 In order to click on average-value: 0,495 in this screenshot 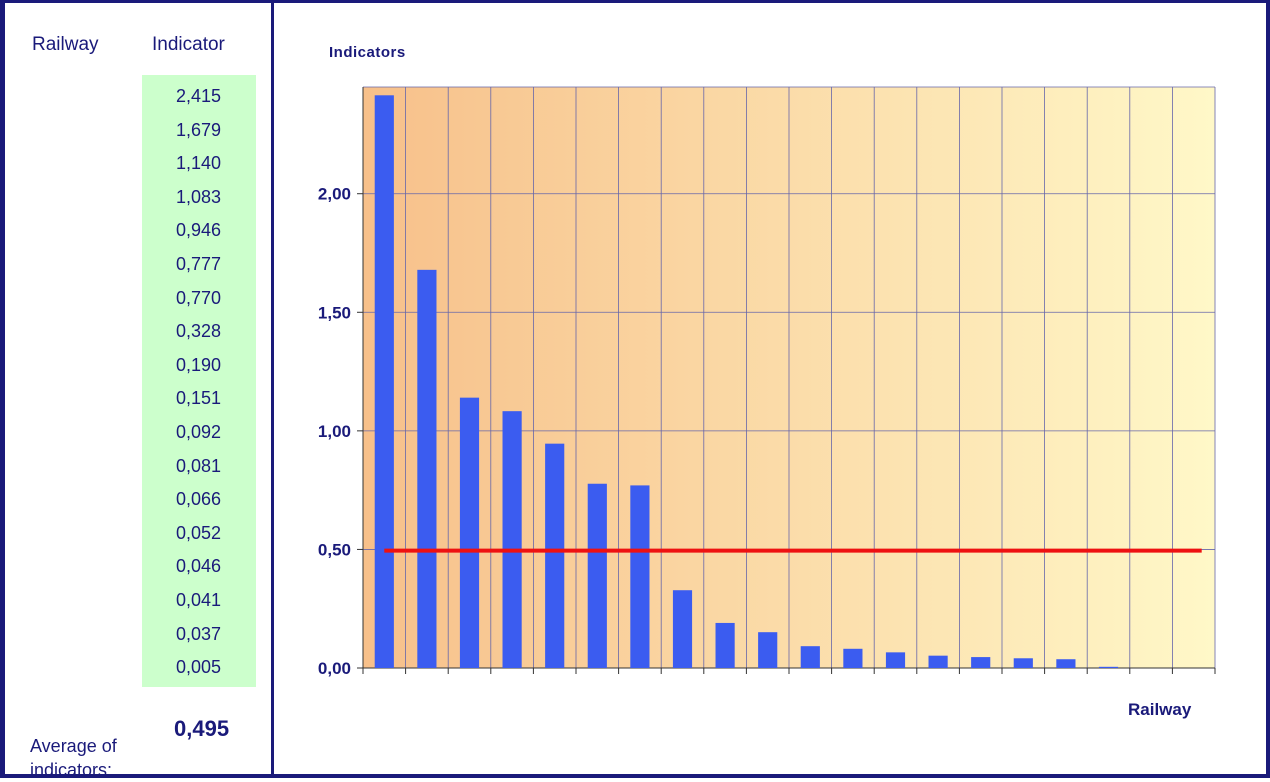, I will do `click(202, 728)`.